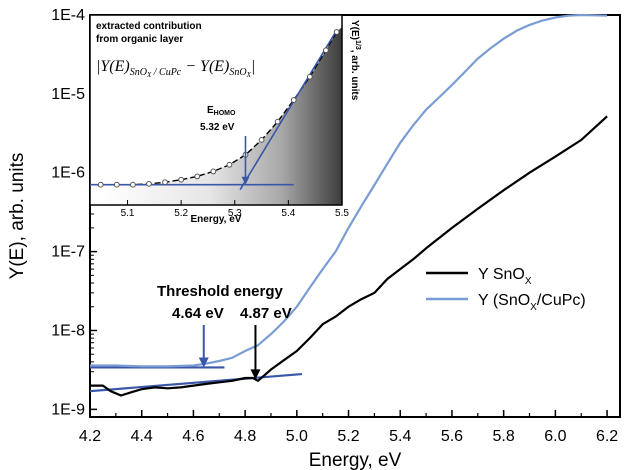  I want to click on main-x-tick-label: 5.0, so click(297, 436).